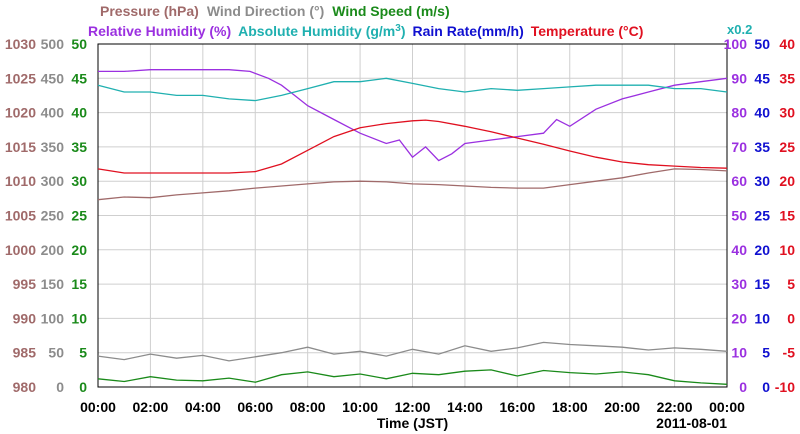  What do you see at coordinates (25, 353) in the screenshot?
I see `pressure-tick-label: 985` at bounding box center [25, 353].